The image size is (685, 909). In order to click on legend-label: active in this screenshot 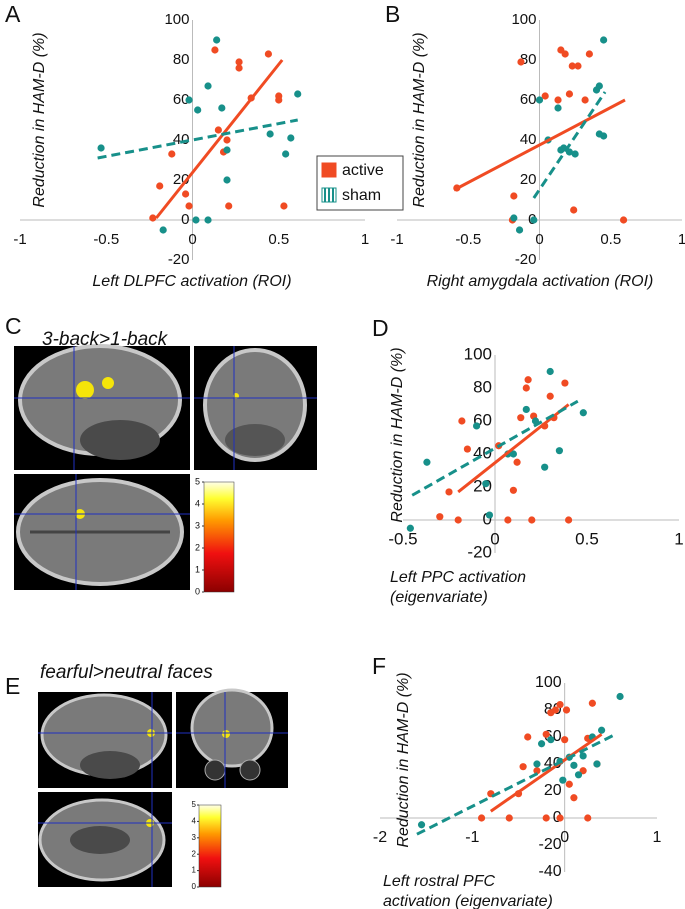, I will do `click(363, 170)`.